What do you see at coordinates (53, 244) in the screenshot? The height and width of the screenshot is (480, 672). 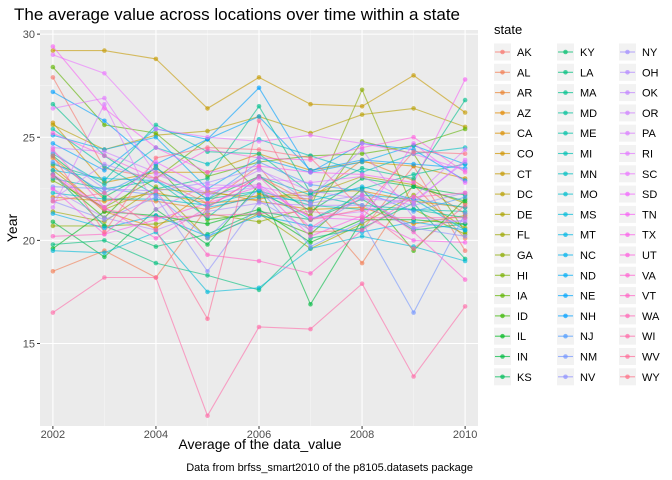 I see `point-la-2002` at bounding box center [53, 244].